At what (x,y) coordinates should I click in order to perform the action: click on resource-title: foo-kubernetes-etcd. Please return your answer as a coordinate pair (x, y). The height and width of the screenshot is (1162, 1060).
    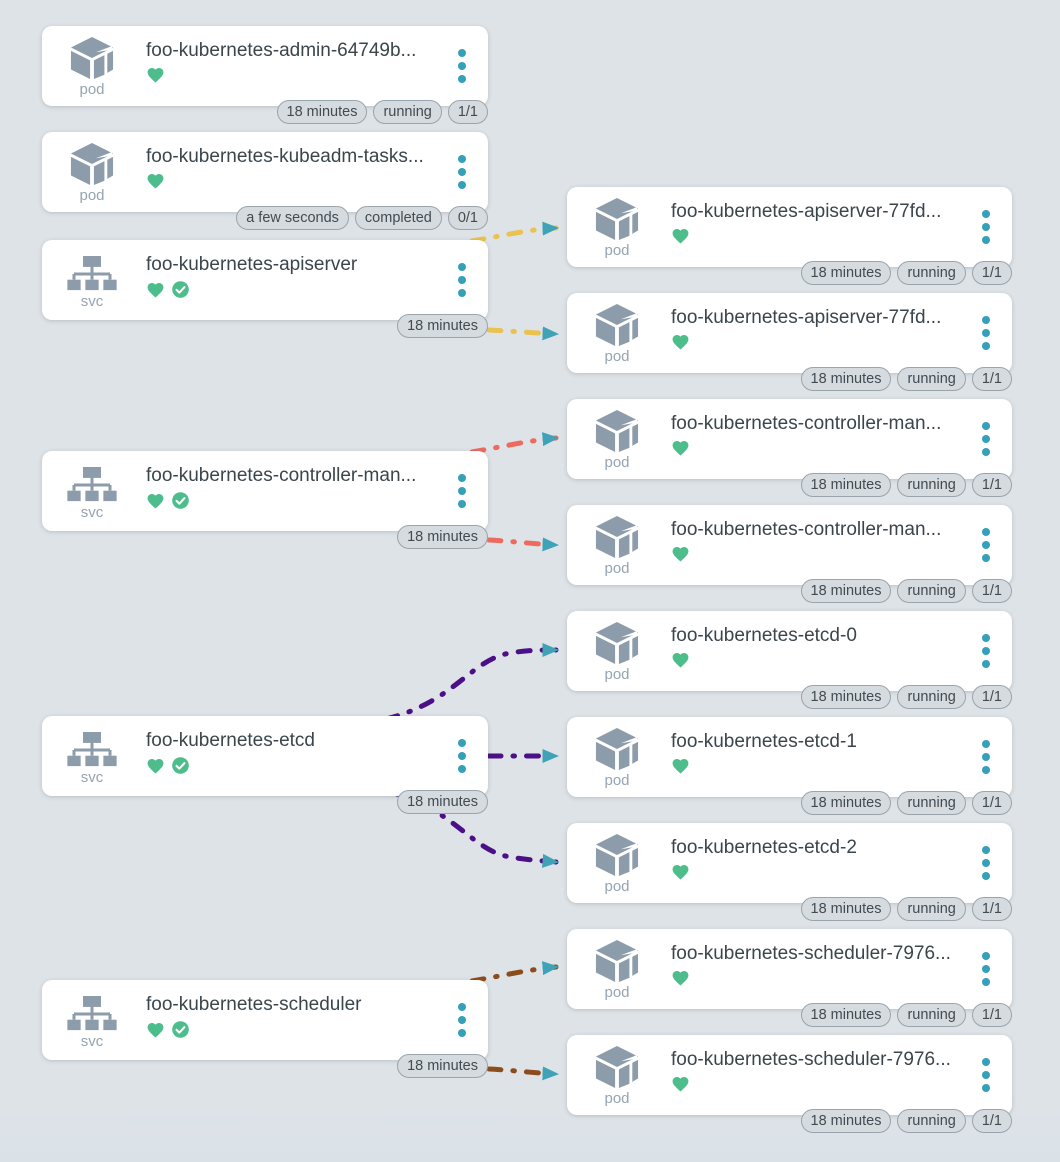
    Looking at the image, I should click on (230, 740).